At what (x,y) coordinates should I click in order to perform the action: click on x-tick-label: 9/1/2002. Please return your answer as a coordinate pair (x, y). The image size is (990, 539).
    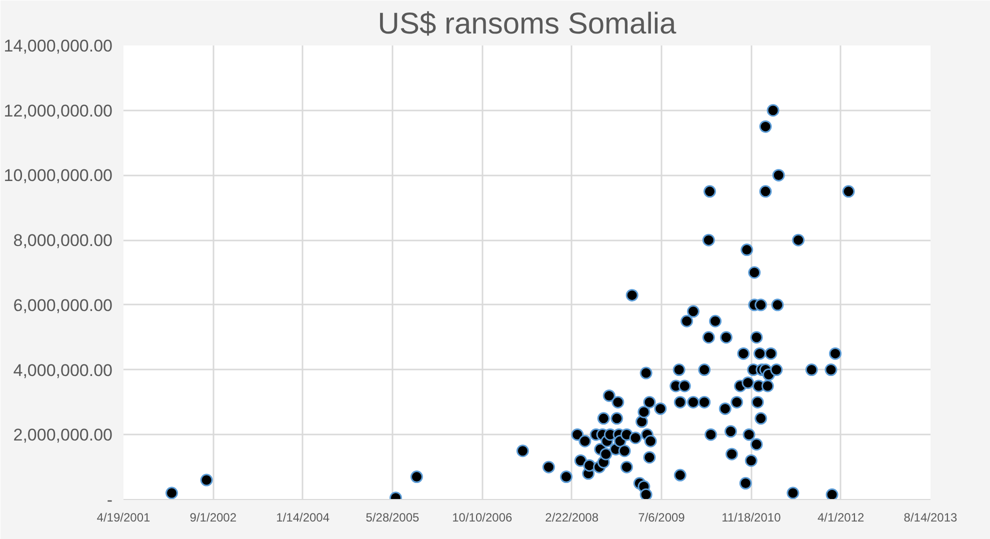
    Looking at the image, I should click on (213, 517).